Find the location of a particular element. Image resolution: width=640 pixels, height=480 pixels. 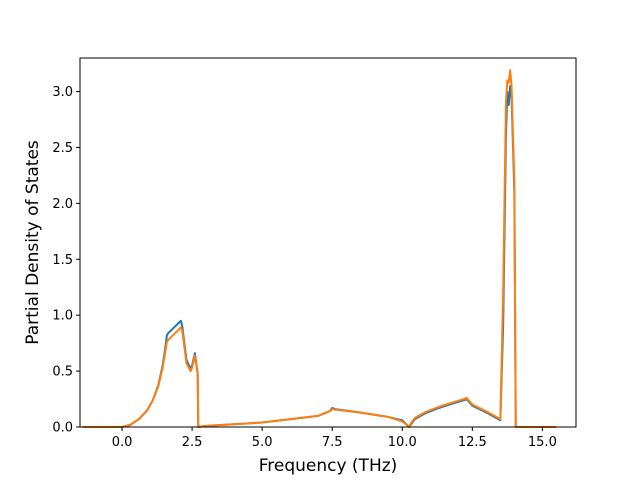

x-tick-label: 15.0 is located at coordinates (542, 442).